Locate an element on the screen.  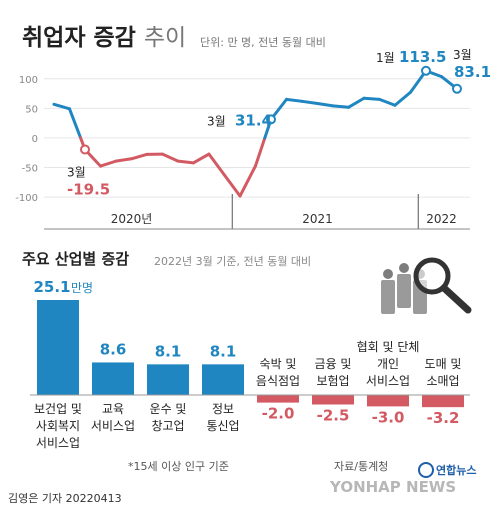
bar-value-label: -2.0 is located at coordinates (278, 414).